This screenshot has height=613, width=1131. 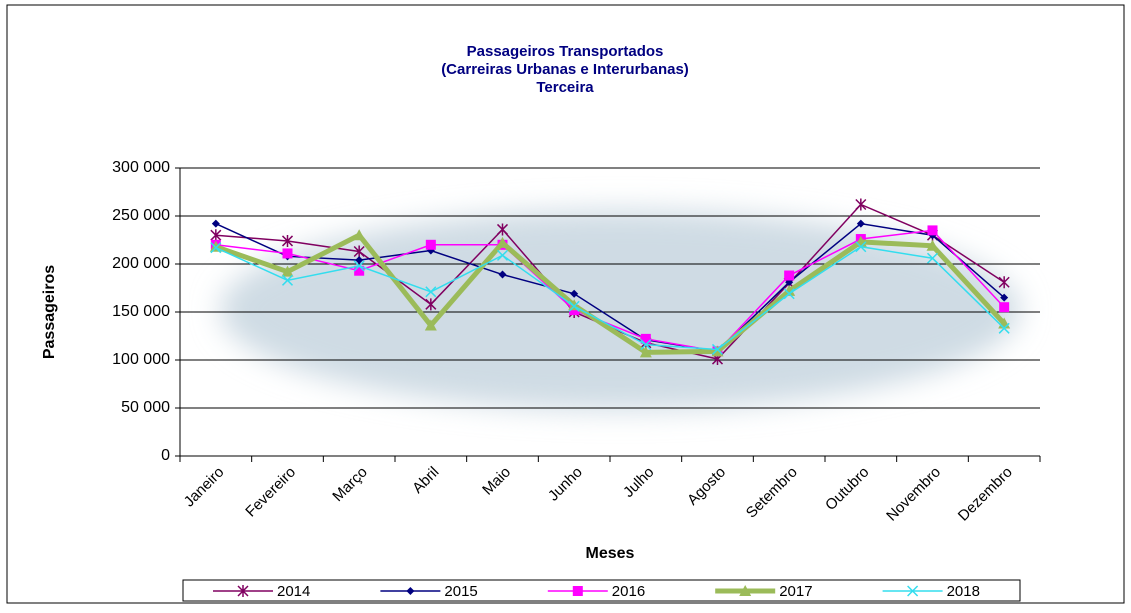 What do you see at coordinates (610, 553) in the screenshot?
I see `x-axis-label: Meses` at bounding box center [610, 553].